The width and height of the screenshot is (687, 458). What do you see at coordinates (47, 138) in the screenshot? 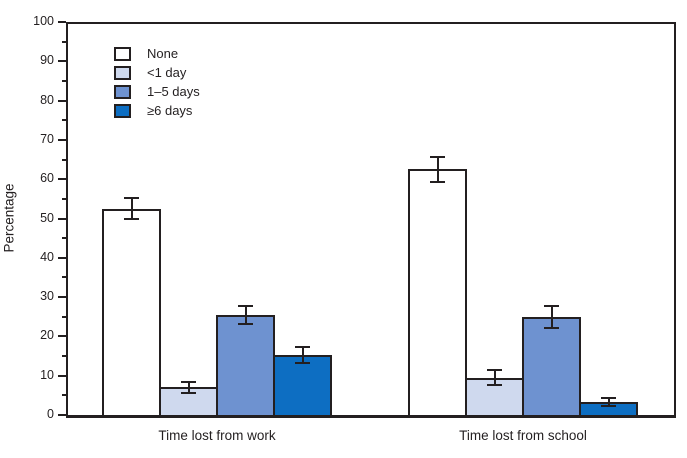
I see `y-tick-label: 70` at bounding box center [47, 138].